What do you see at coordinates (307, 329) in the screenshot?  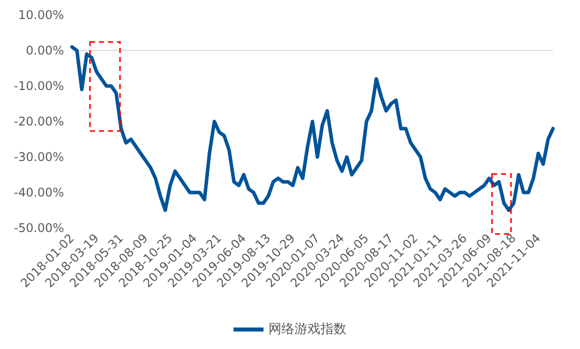 I see `legend-label: 网络游戏指数` at bounding box center [307, 329].